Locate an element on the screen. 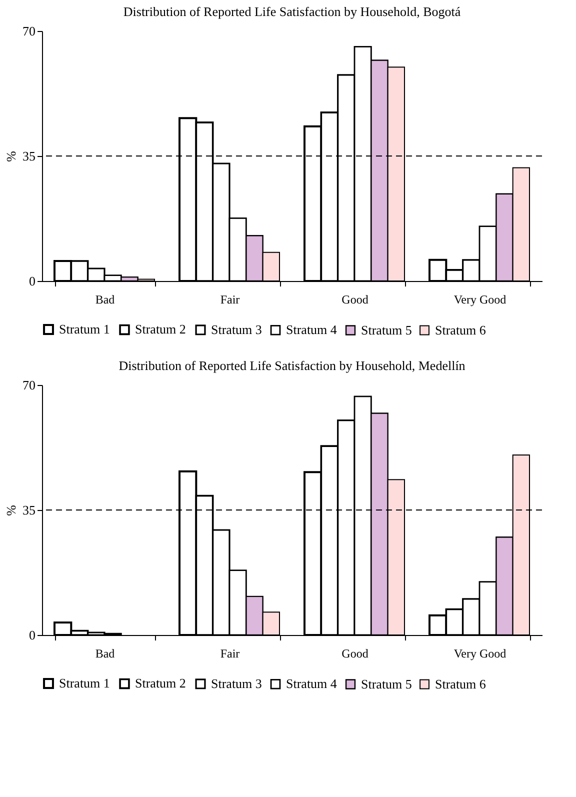  chart-title: Distribution of Reported Life Satisfaction by Household, Medellín is located at coordinates (292, 365).